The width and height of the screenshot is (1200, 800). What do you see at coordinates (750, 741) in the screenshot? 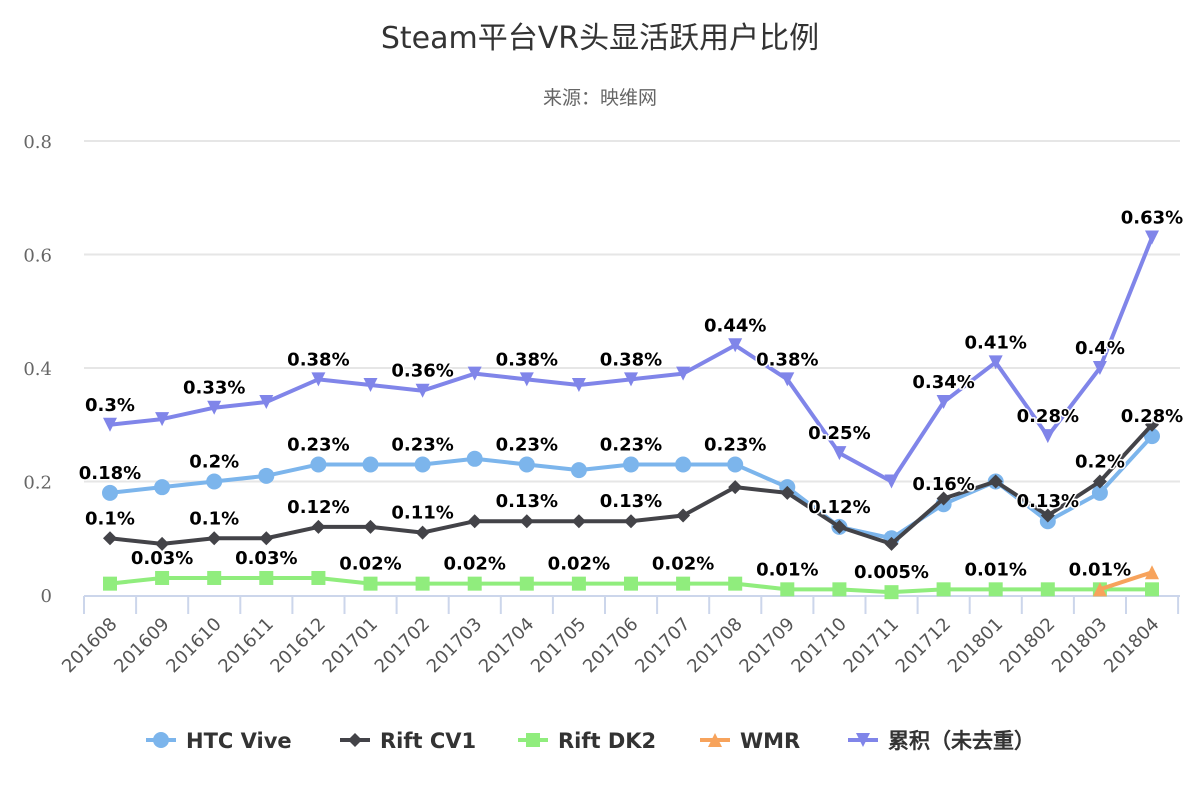
I see `legend-item: WMR` at bounding box center [750, 741].